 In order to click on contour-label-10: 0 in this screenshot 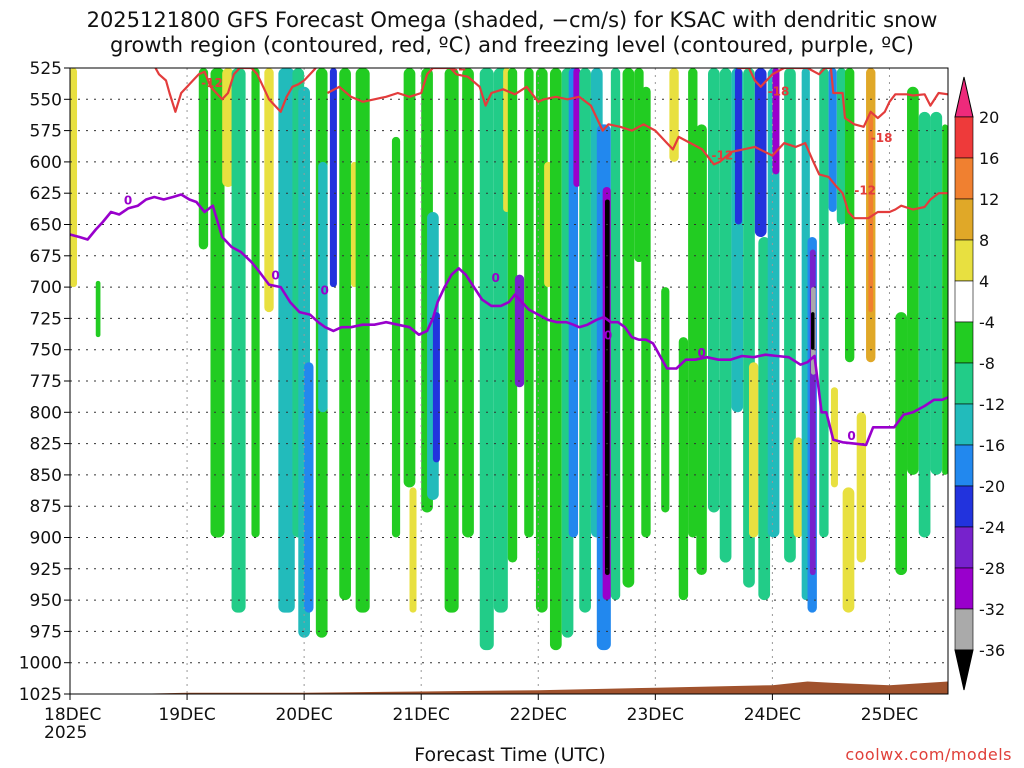, I will do `click(608, 336)`.